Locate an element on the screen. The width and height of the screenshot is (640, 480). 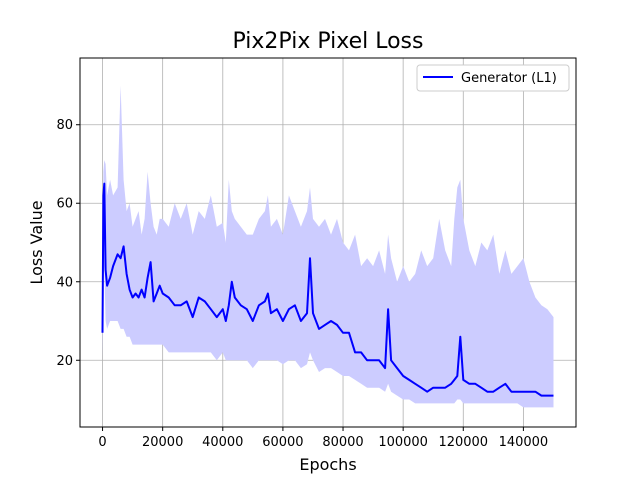
x-tick-label: 0 is located at coordinates (102, 442).